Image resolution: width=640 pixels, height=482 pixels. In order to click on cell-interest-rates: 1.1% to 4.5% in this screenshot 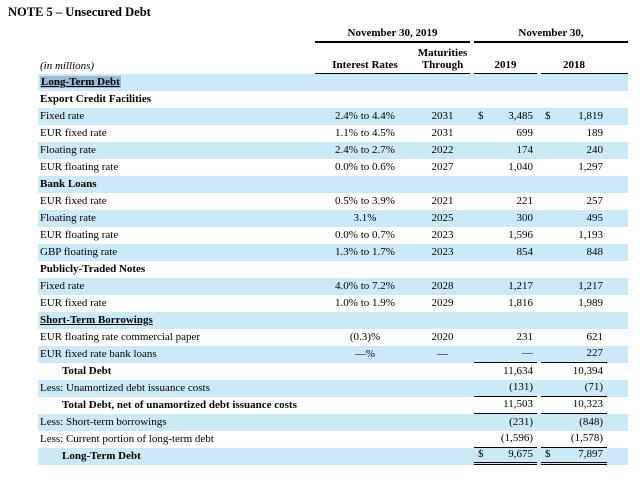, I will do `click(365, 133)`.